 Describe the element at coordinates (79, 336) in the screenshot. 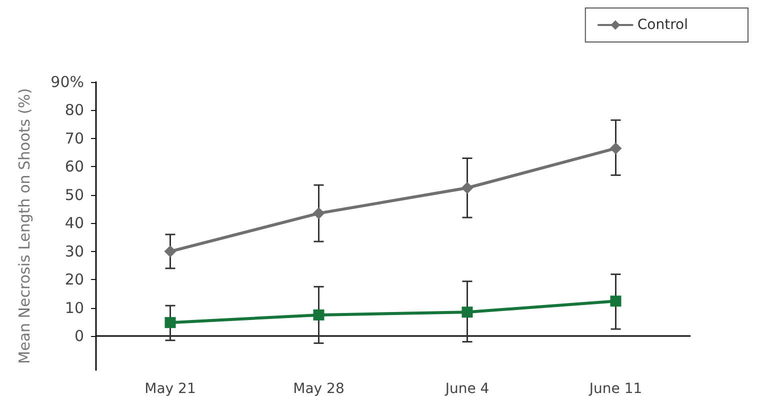

I see `y-tick-label: 0` at that location.